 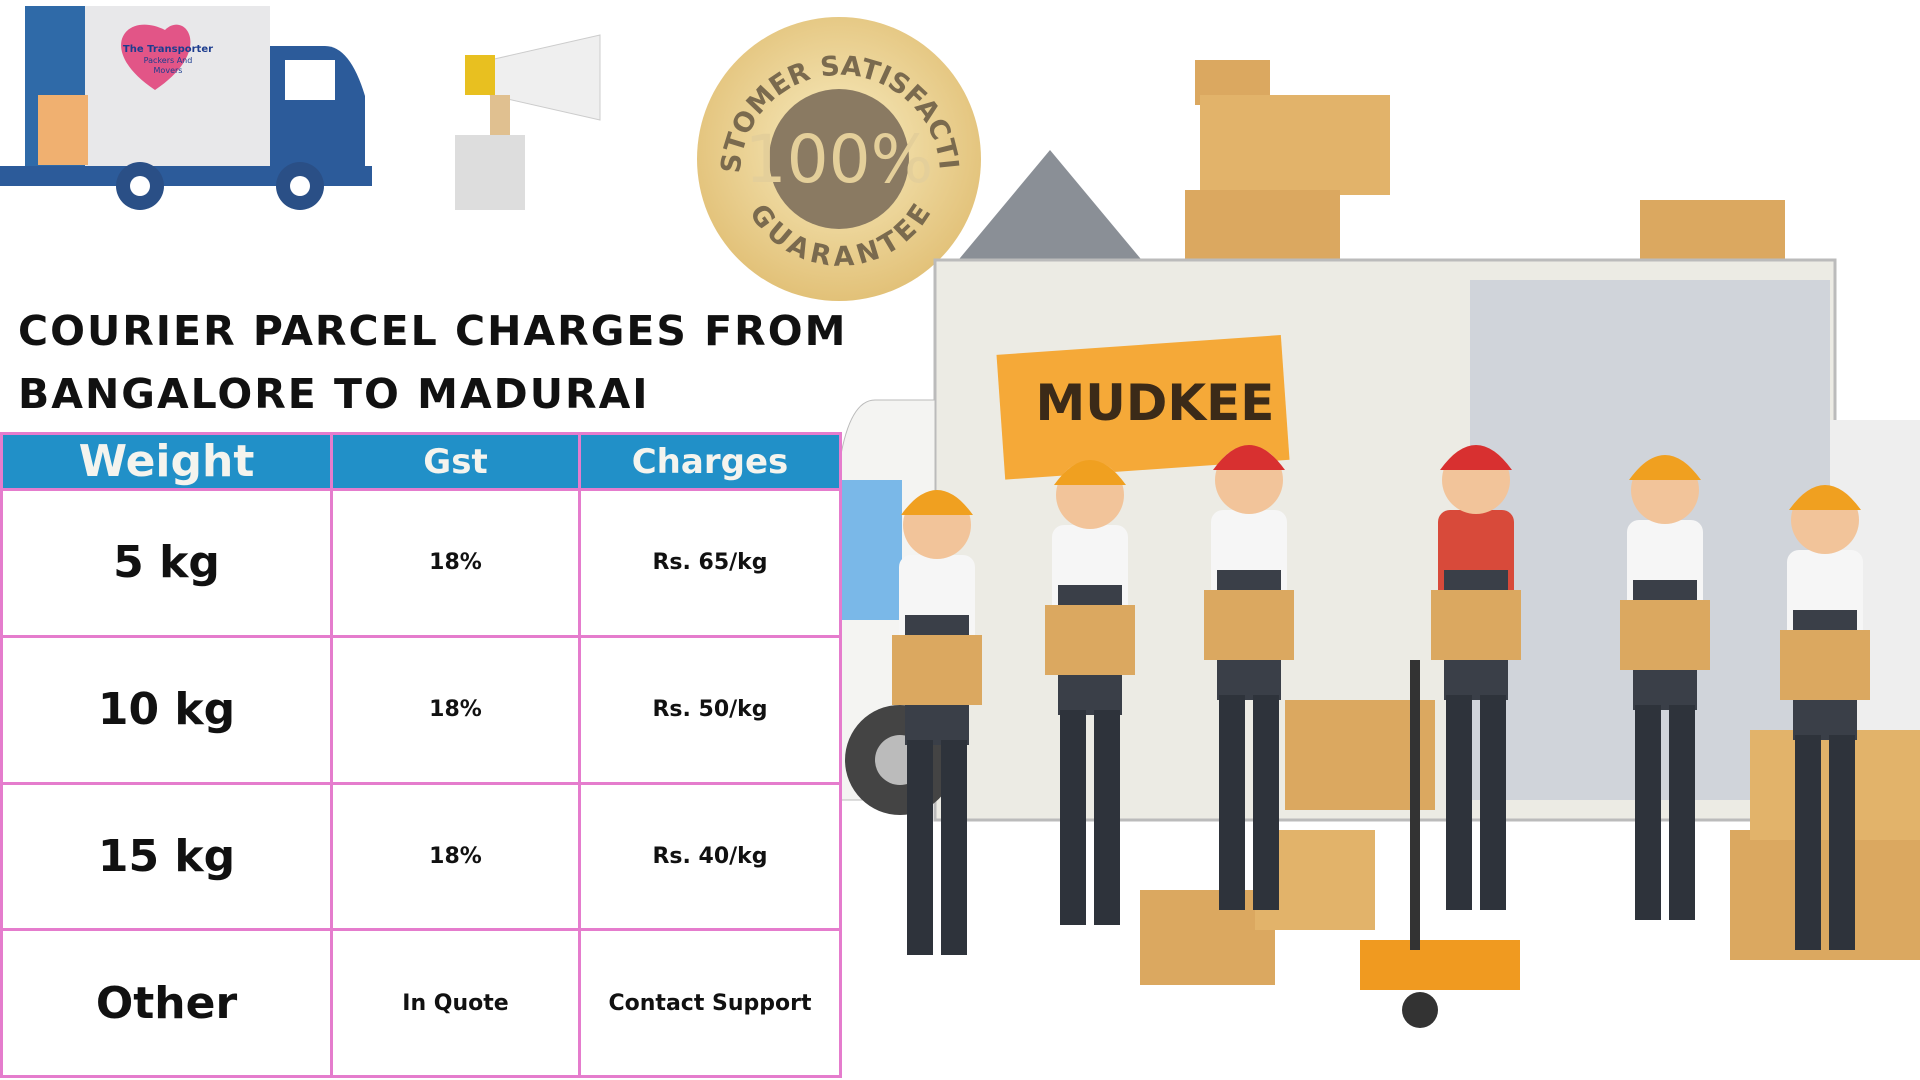 I want to click on table-row: Other In Quote Contact Support, so click(x=421, y=1003).